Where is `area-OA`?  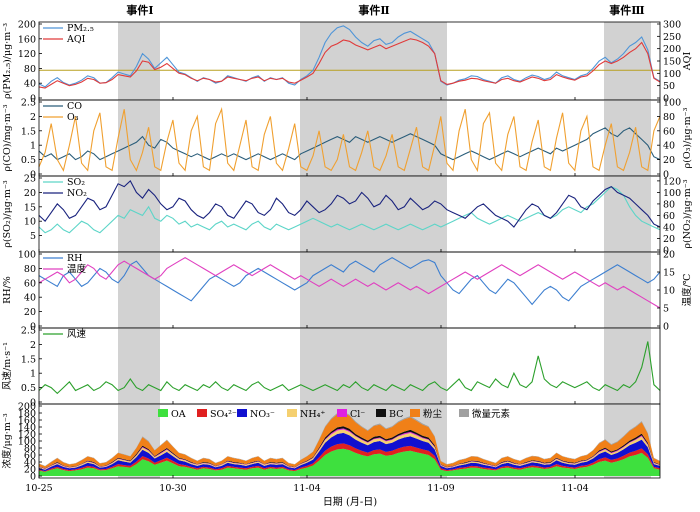
area-OA is located at coordinates (349, 462).